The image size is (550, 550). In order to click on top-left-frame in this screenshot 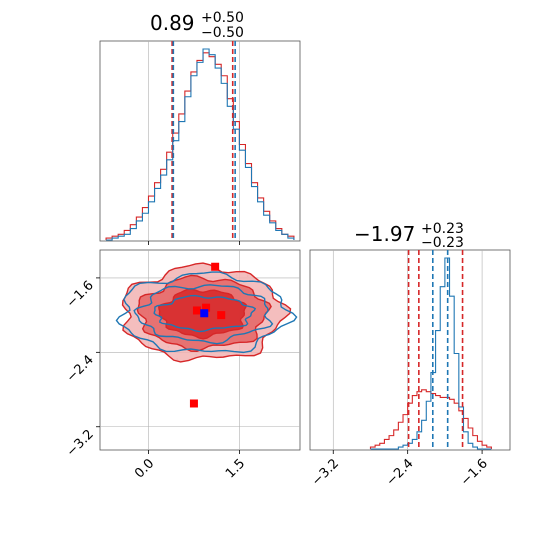, I will do `click(200, 141)`.